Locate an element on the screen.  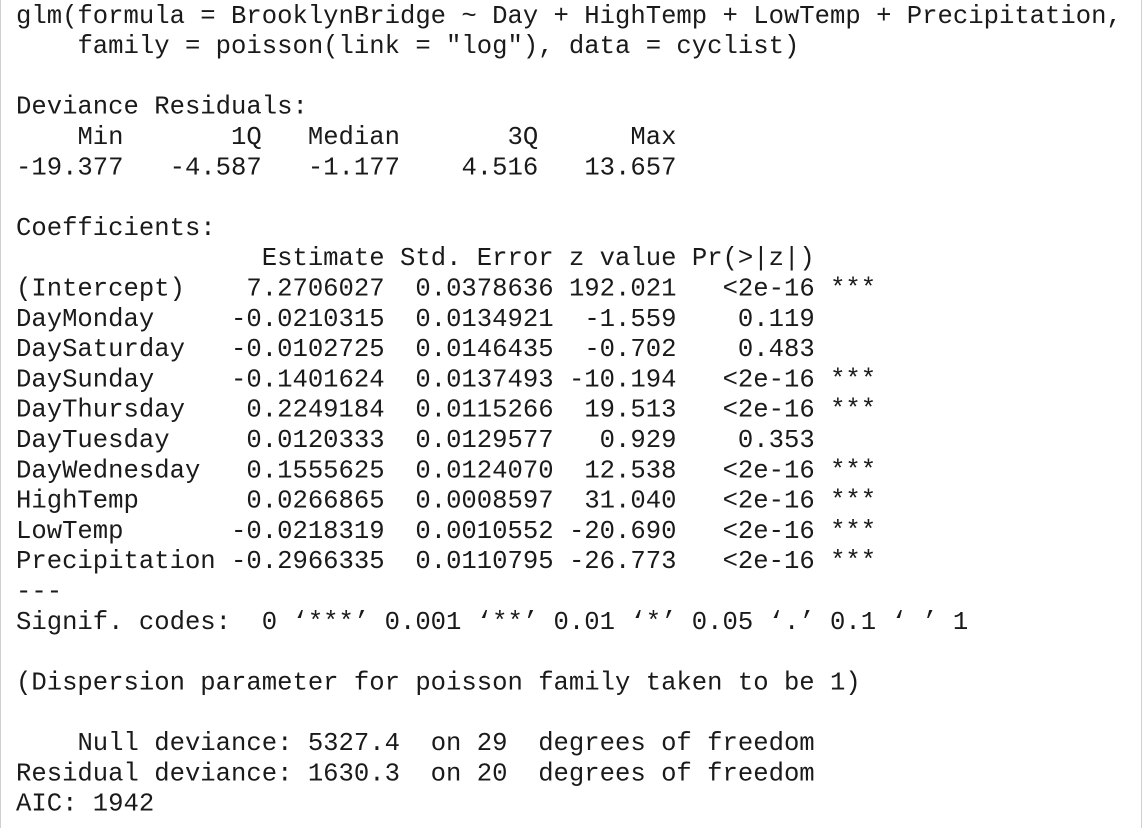
coef-cell: -0.0218319 is located at coordinates (308, 531).